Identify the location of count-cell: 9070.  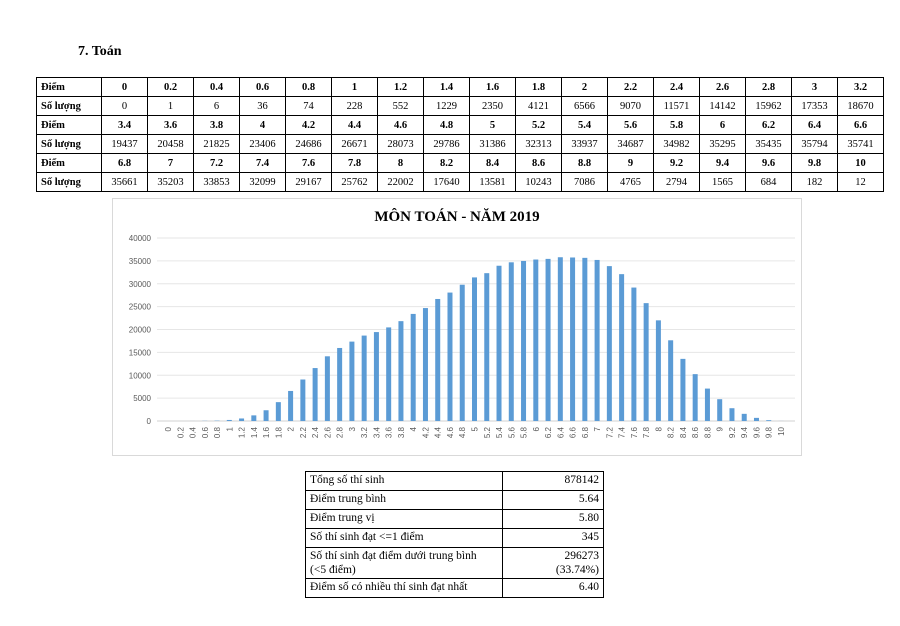
(630, 106).